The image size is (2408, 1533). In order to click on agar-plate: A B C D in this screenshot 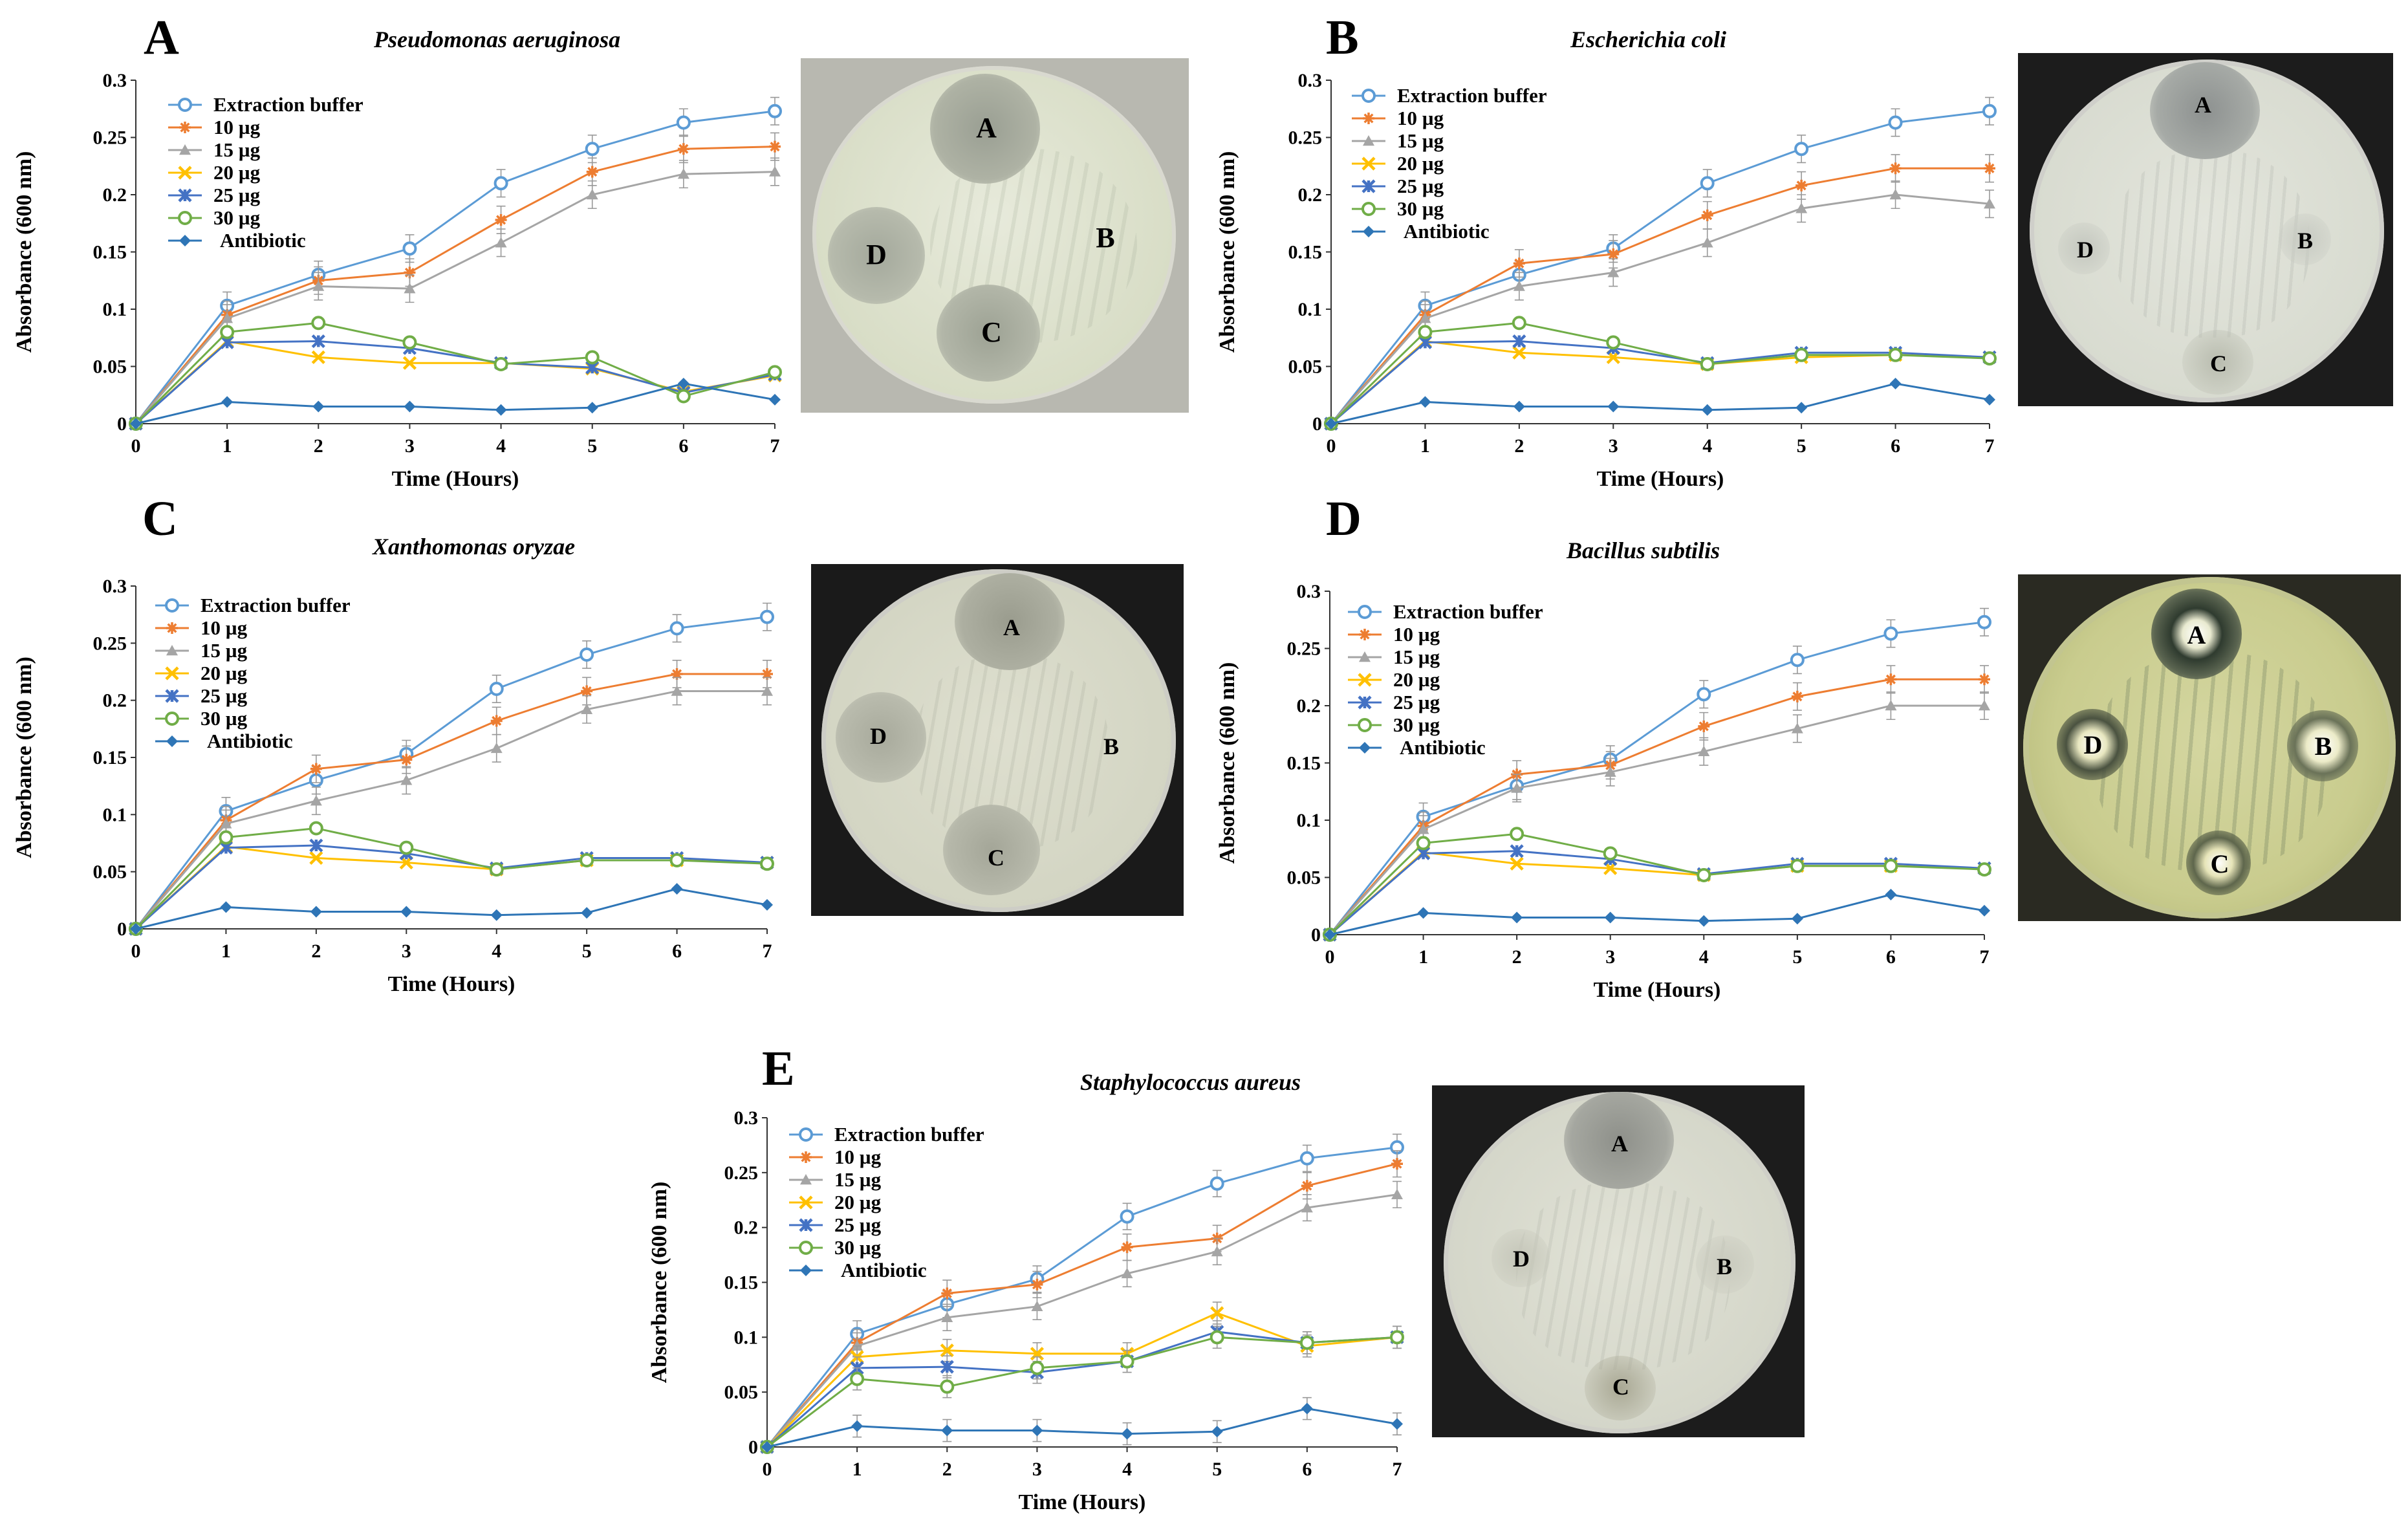, I will do `click(2209, 747)`.